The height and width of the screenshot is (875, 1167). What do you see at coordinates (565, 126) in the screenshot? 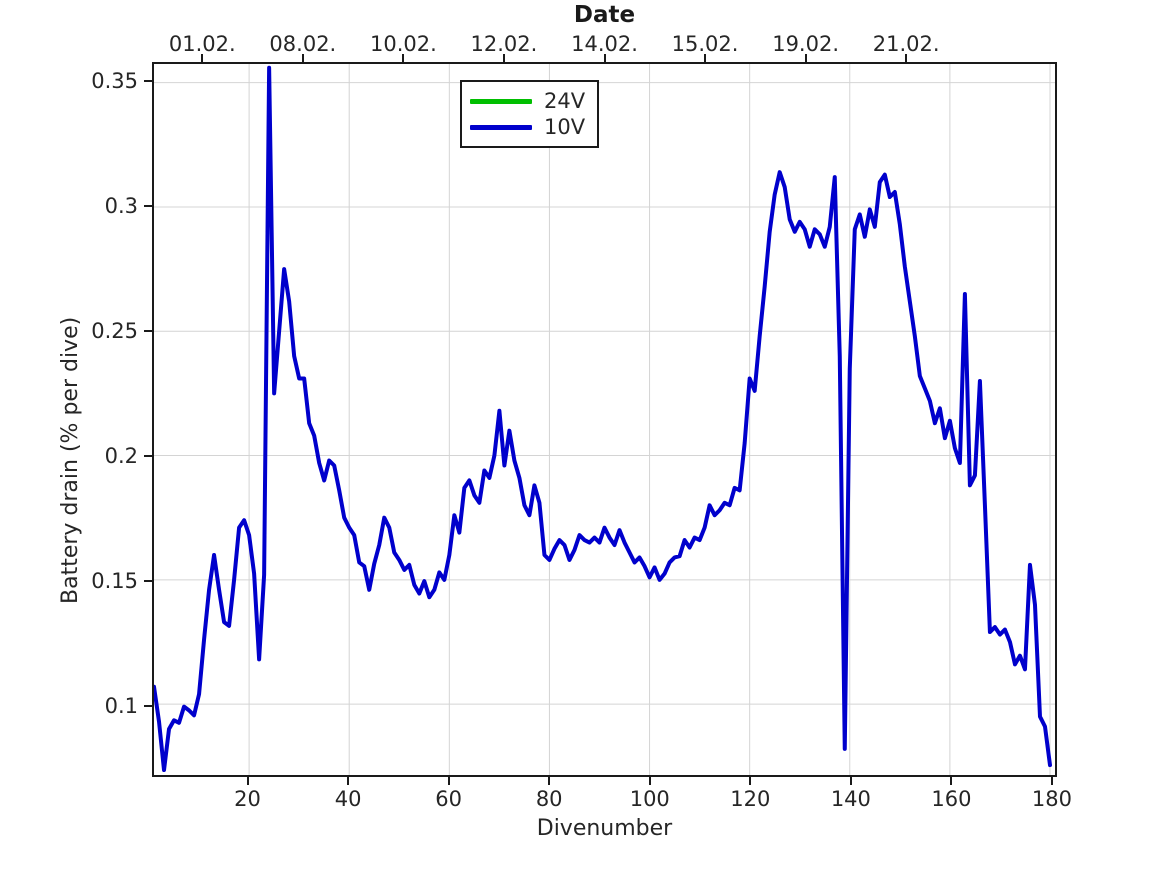
I see `legend-label-10v: 10V` at bounding box center [565, 126].